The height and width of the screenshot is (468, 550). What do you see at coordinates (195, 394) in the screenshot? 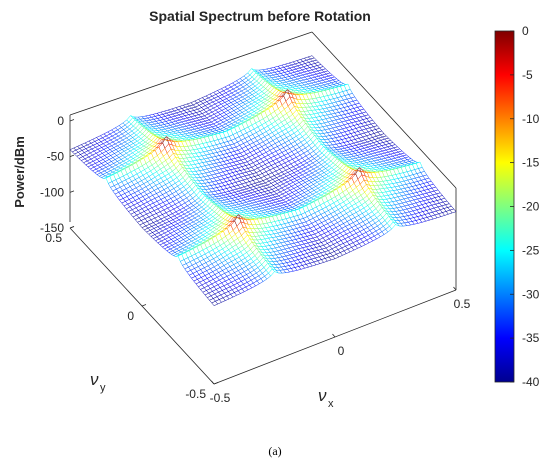
I see `y-tick-label: -0.5` at bounding box center [195, 394].